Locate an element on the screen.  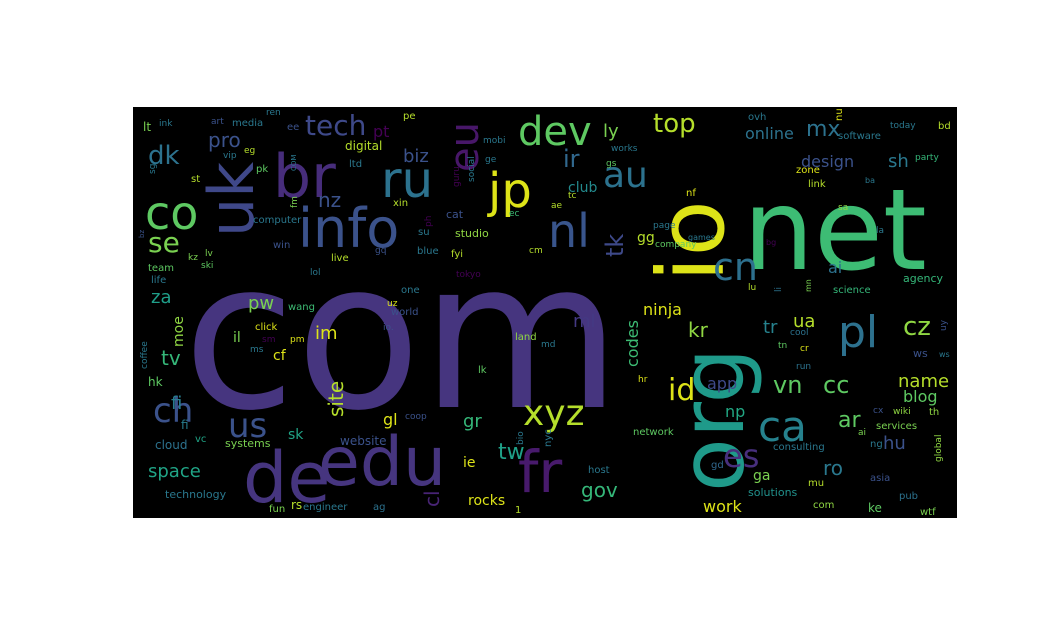
word-11: ru is located at coordinates (407, 180).